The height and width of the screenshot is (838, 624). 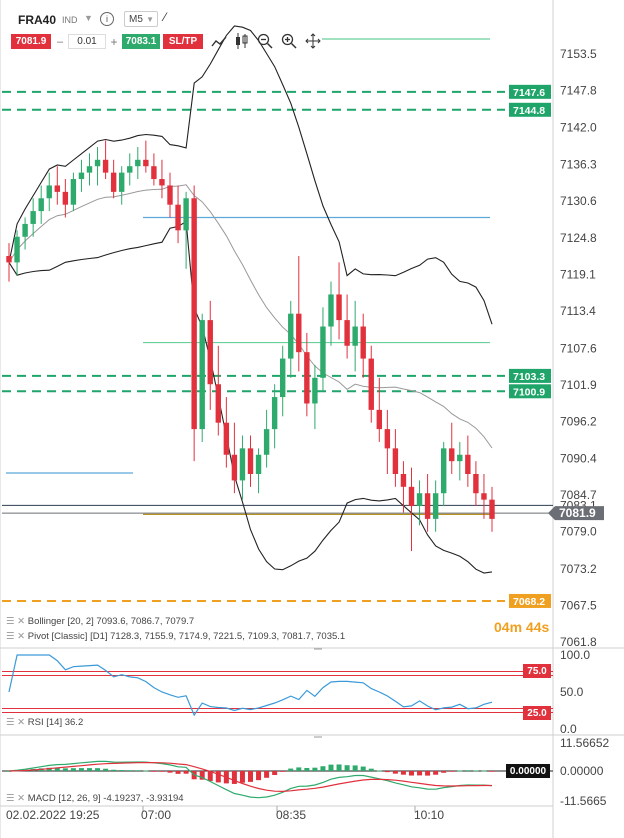 What do you see at coordinates (141, 41) in the screenshot?
I see `buy-button: 7083.1` at bounding box center [141, 41].